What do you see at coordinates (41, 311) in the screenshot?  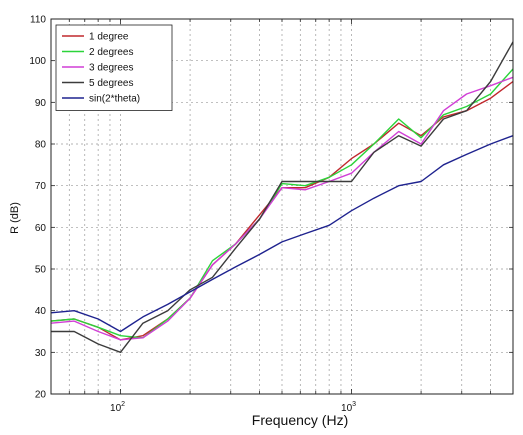 I see `y-tick-label: 40` at bounding box center [41, 311].